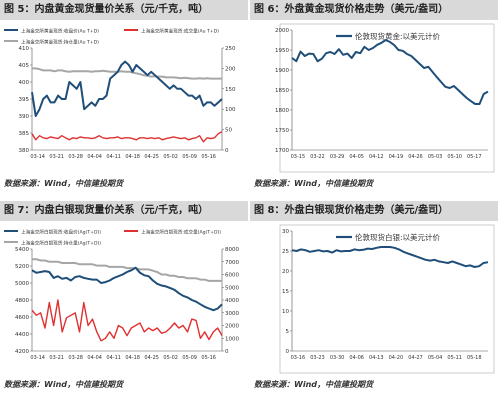 Image resolution: width=500 pixels, height=403 pixels. What do you see at coordinates (124, 10) in the screenshot?
I see `figure-title: 图 5：内盘黄金现货量价关系（元/千克，吨）` at bounding box center [124, 10].